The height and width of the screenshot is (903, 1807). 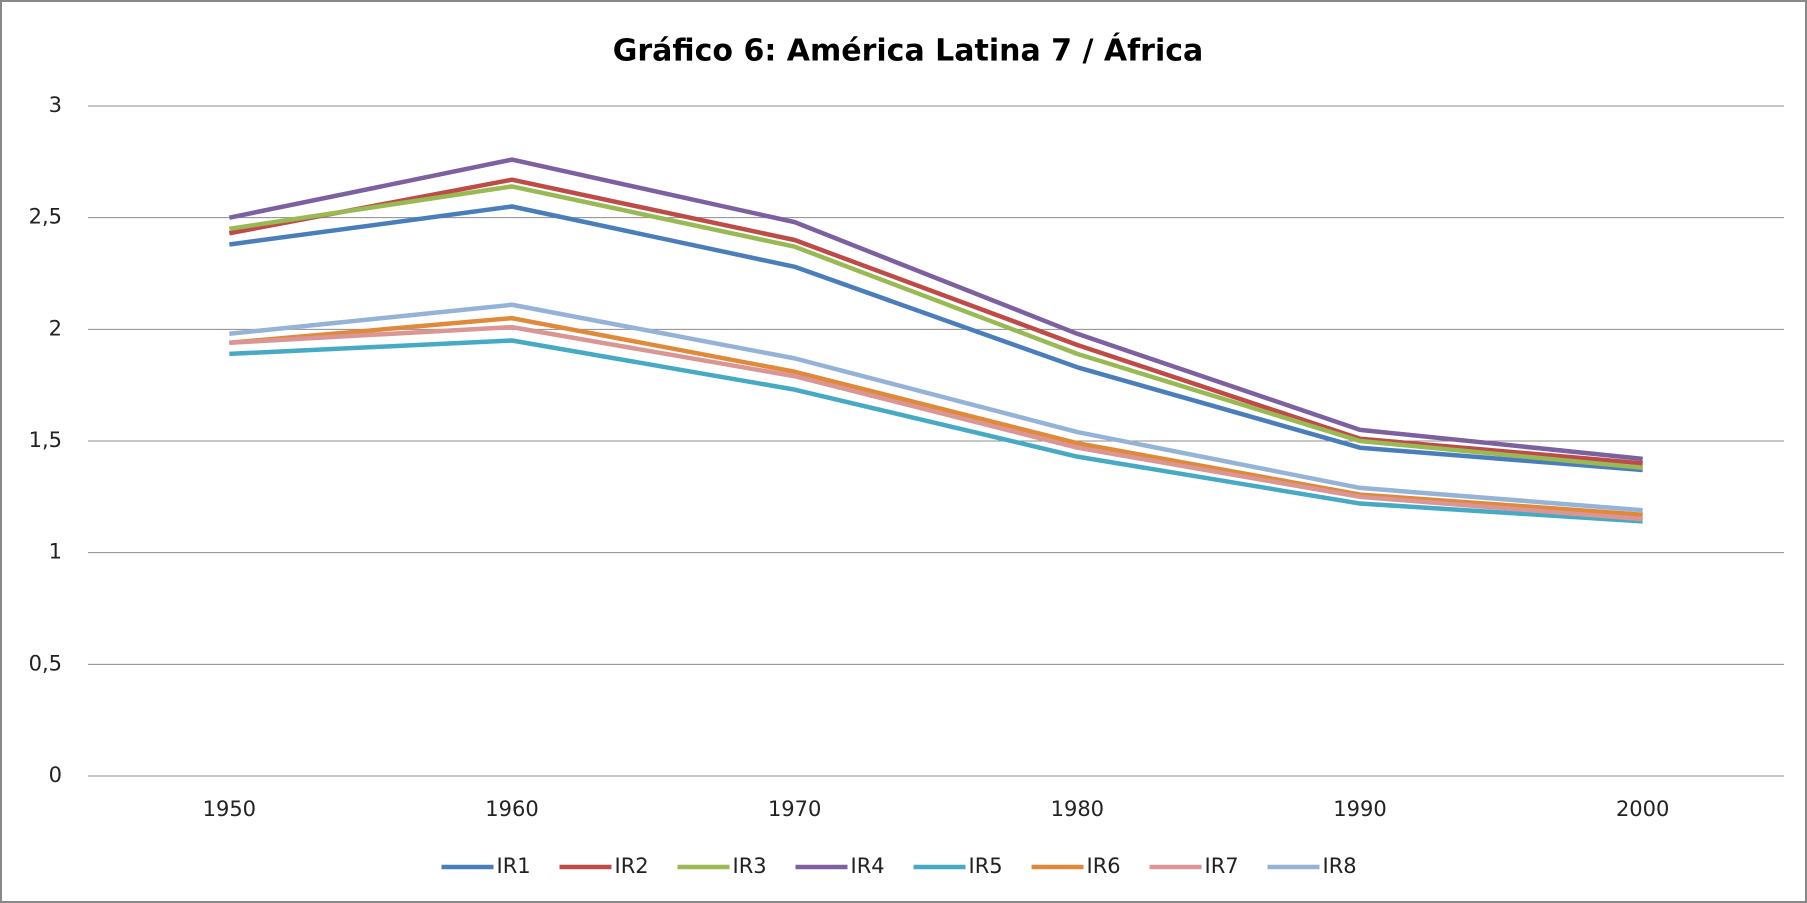 What do you see at coordinates (55, 552) in the screenshot?
I see `y-tick-label: 1` at bounding box center [55, 552].